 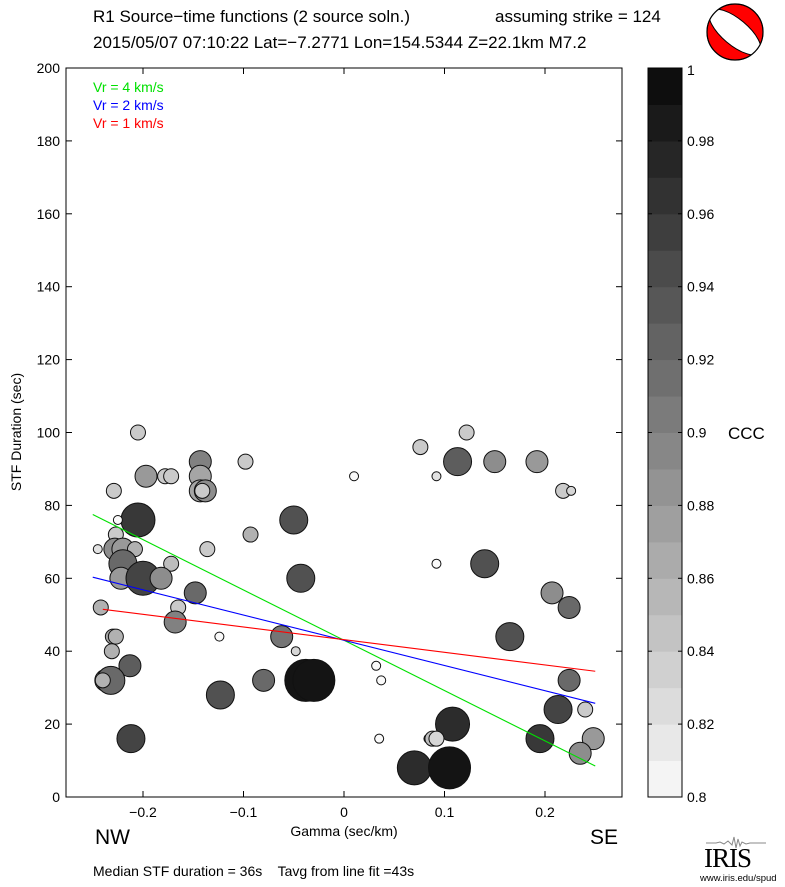 I want to click on strike-label: assuming strike = 124, so click(x=578, y=16).